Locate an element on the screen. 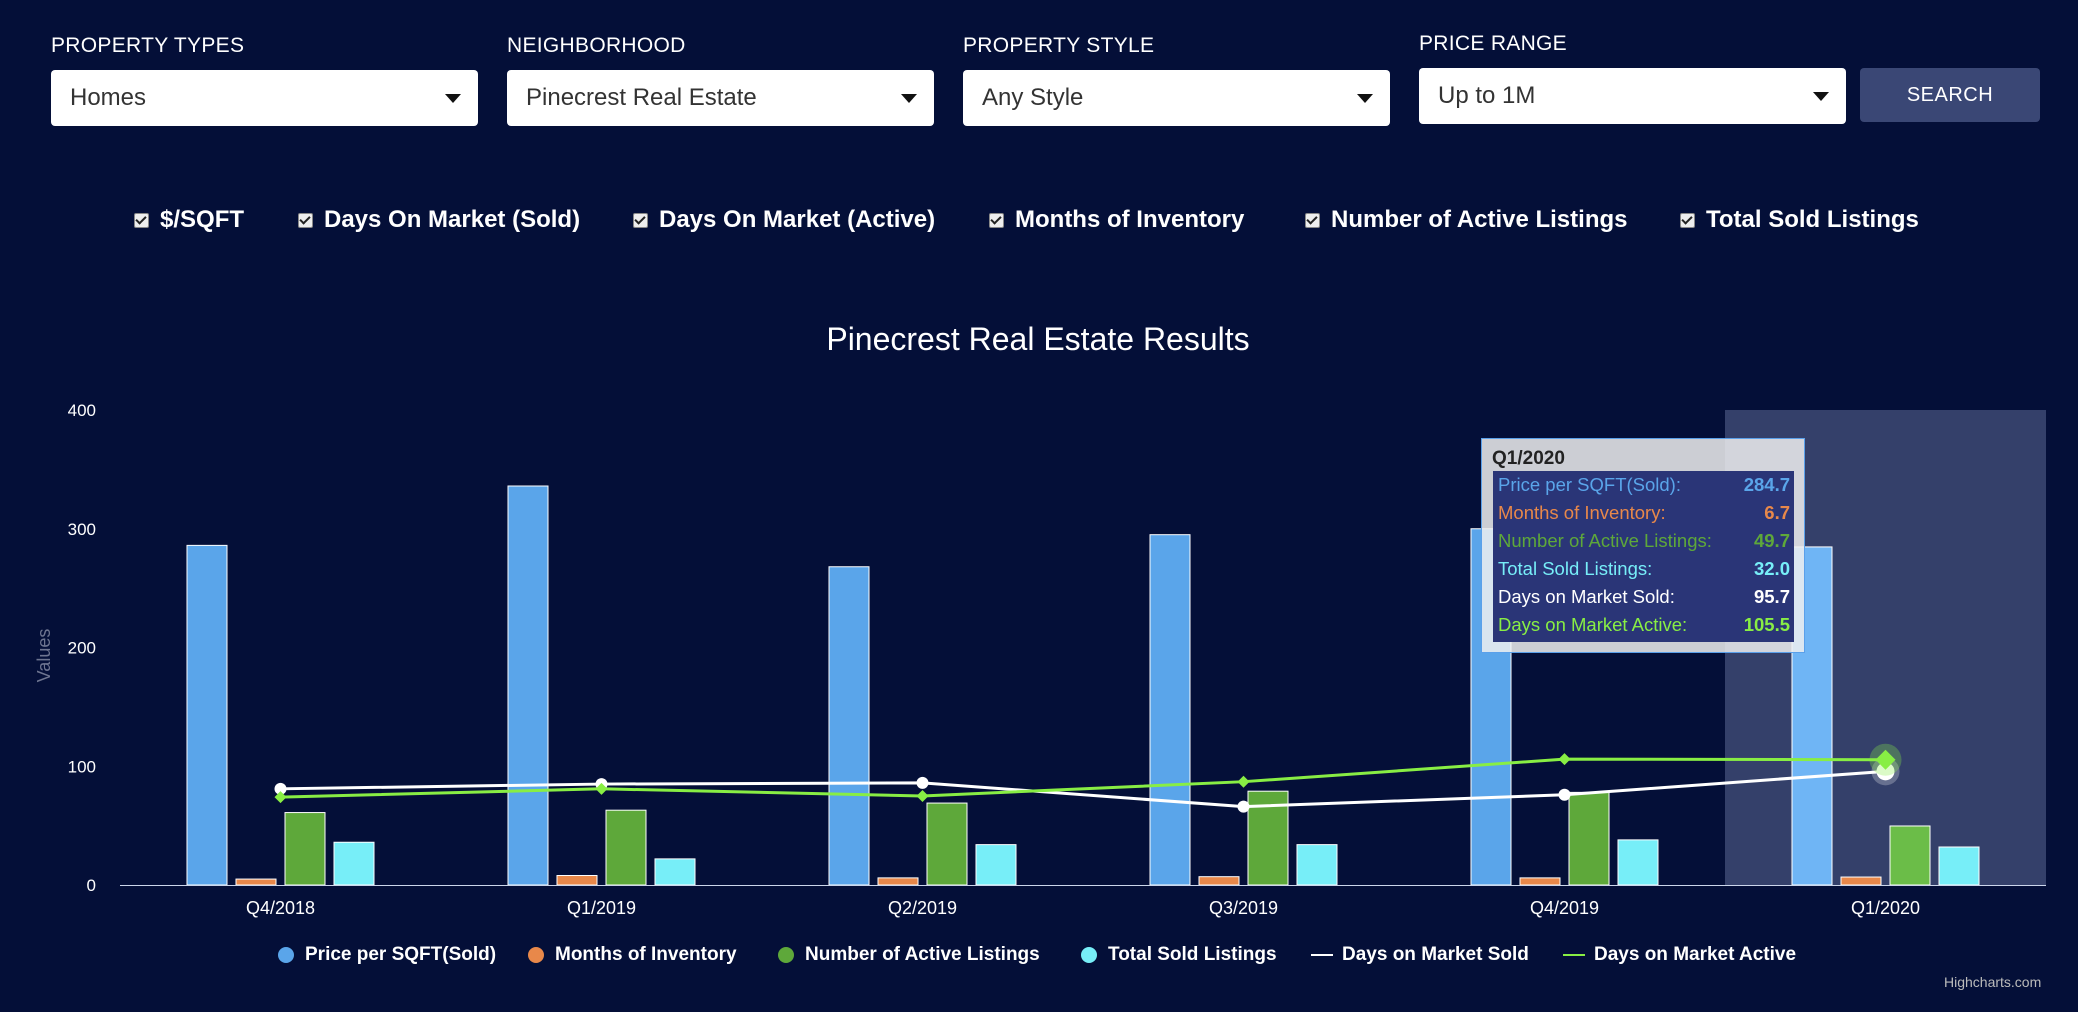 Image resolution: width=2078 pixels, height=1012 pixels. filter-label: PRICE RANGE is located at coordinates (1493, 43).